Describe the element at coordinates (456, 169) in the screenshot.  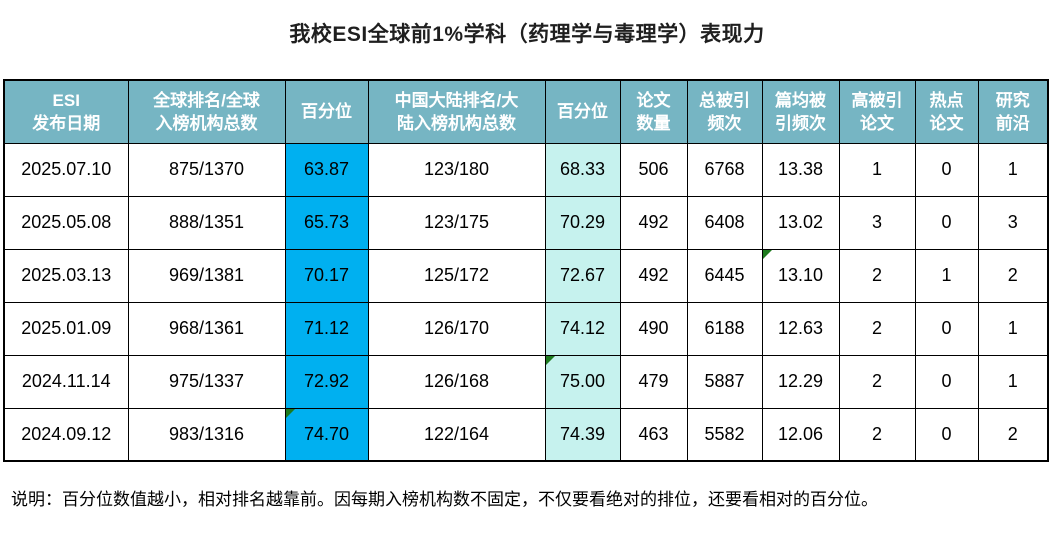
I see `cell-china_rank: 123/180` at that location.